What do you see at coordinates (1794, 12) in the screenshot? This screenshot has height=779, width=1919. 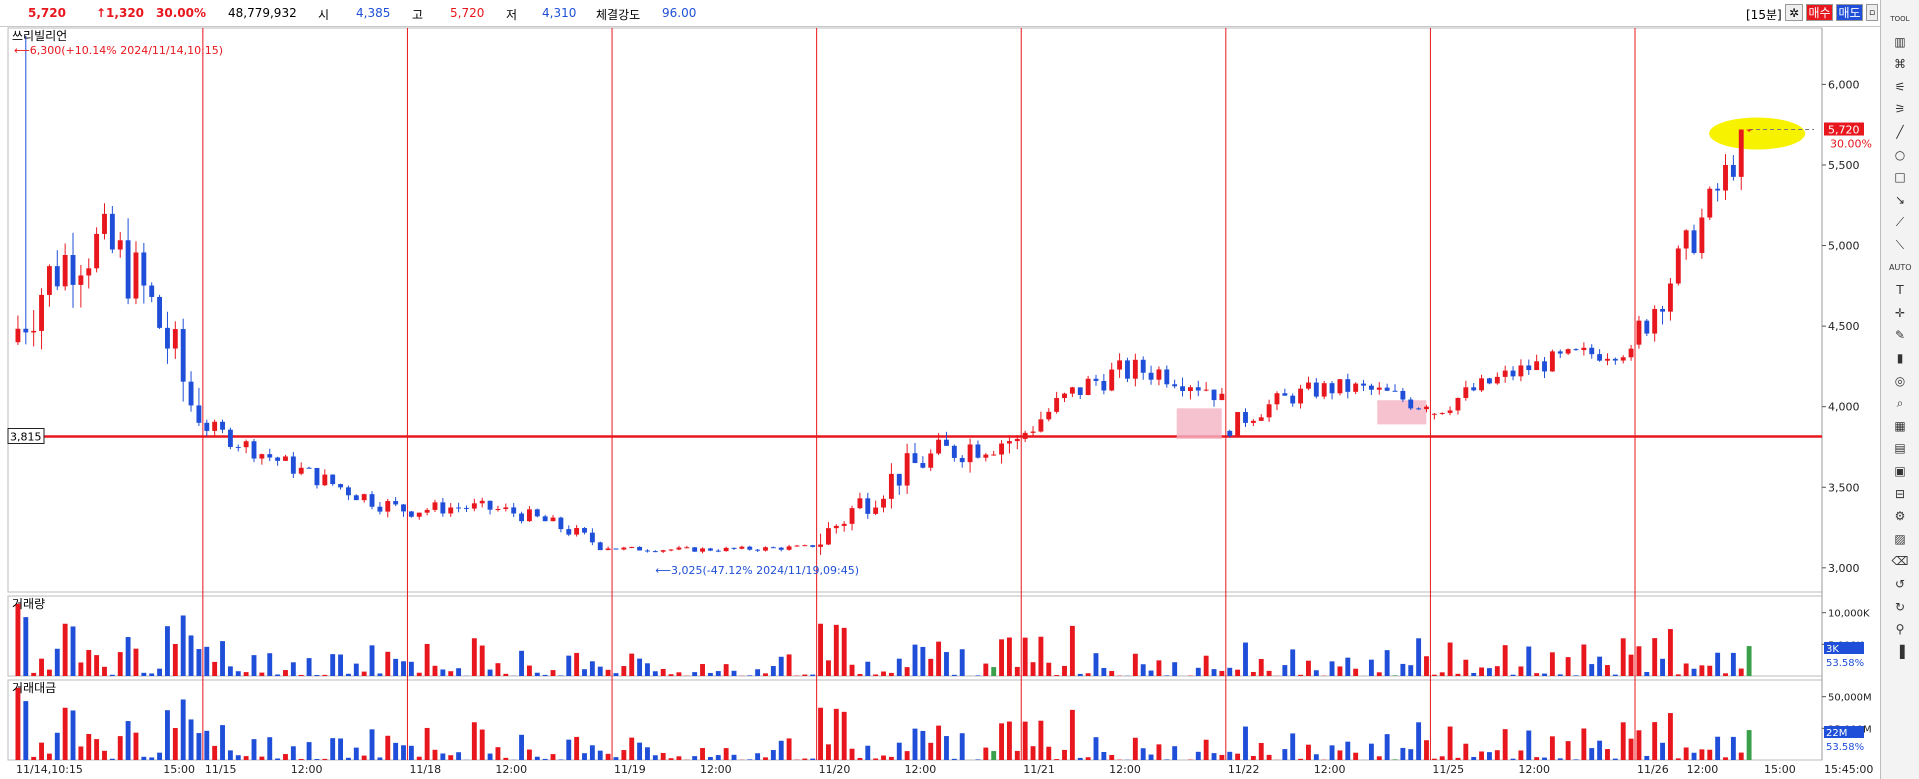 I see `settings-button: ✲` at bounding box center [1794, 12].